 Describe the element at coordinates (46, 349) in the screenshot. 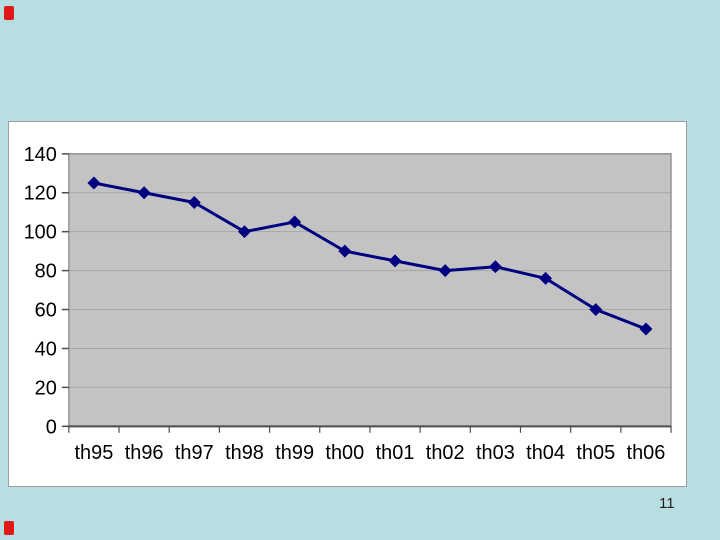

I see `y-tick-label: 40` at that location.